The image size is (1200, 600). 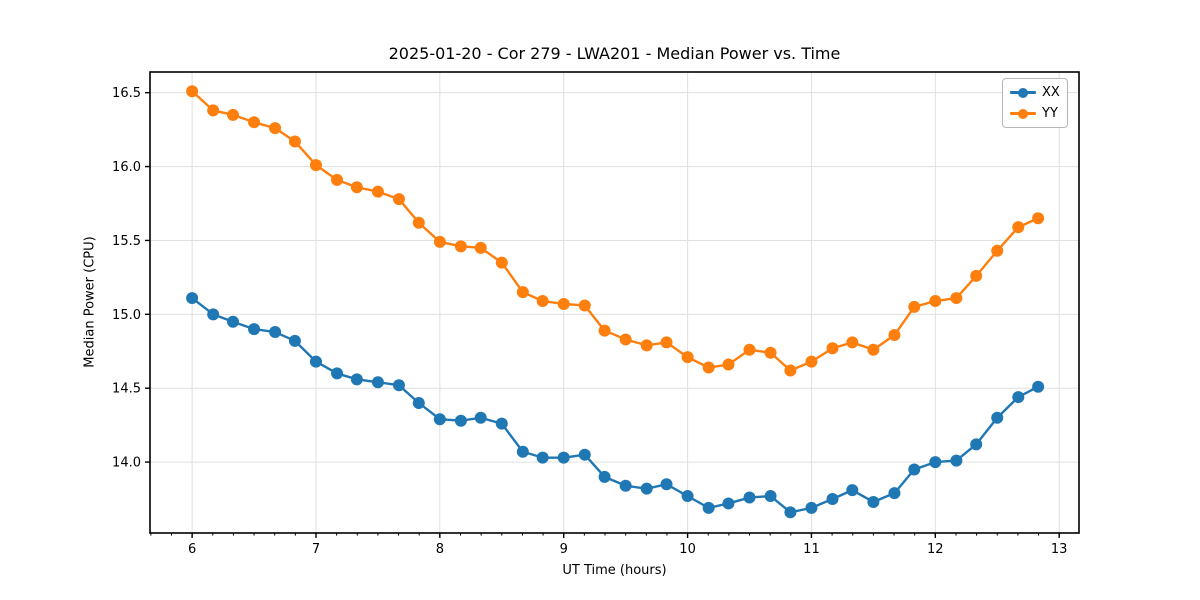 I want to click on y-tick-label: 15.5, so click(x=126, y=241).